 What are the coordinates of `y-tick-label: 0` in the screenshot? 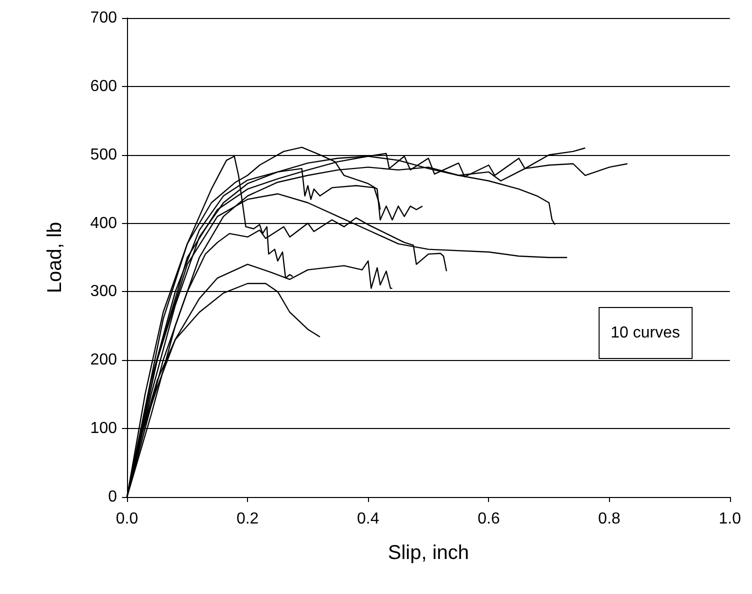 It's located at (113, 497).